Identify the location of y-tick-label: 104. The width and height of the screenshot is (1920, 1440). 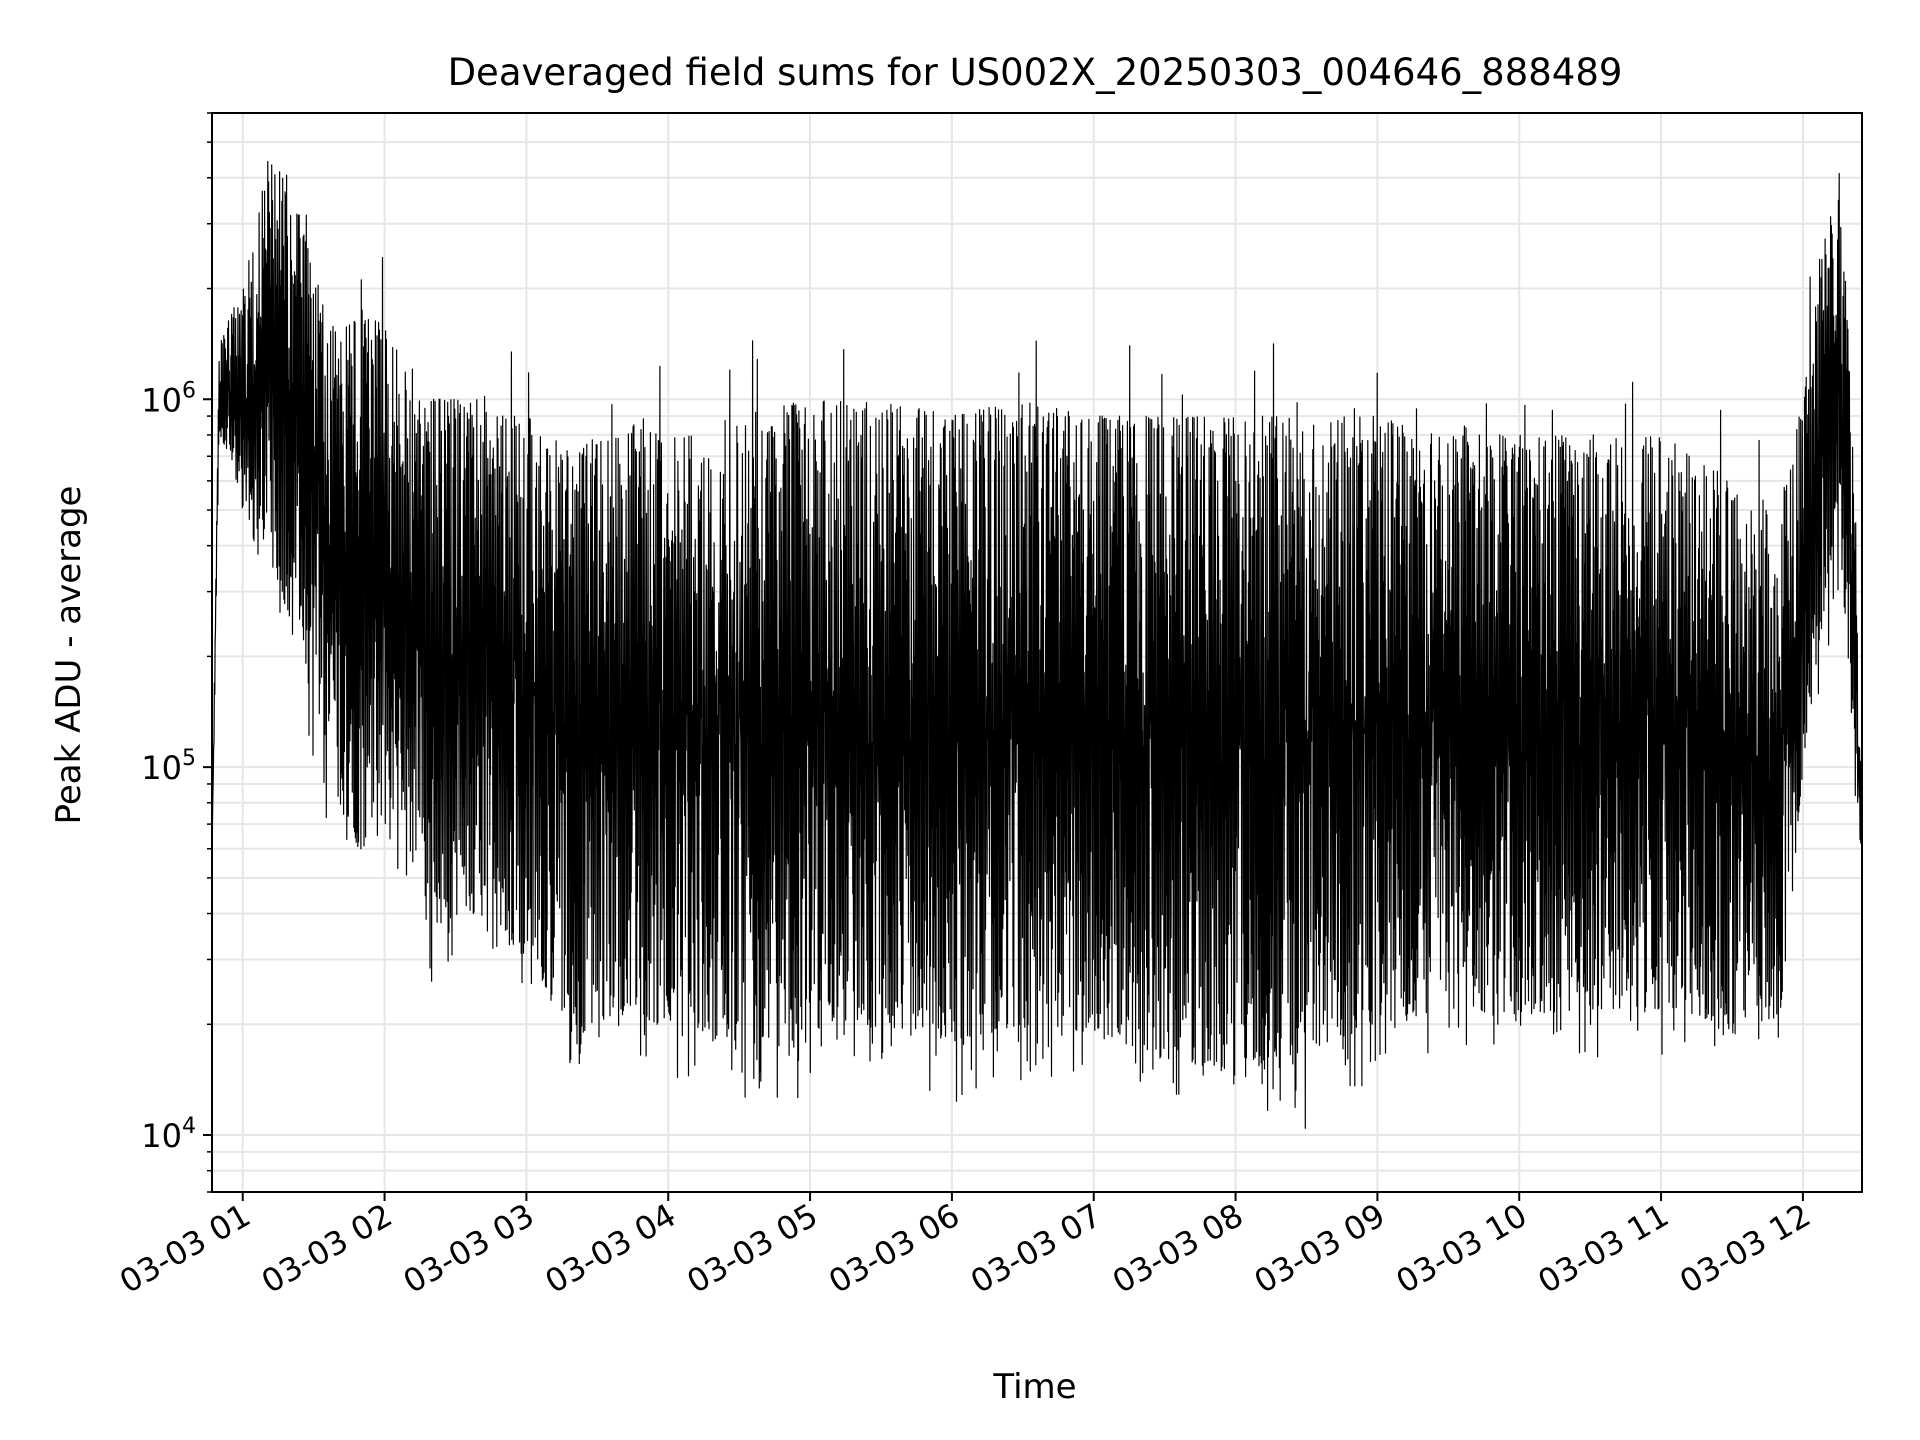
(168, 1134).